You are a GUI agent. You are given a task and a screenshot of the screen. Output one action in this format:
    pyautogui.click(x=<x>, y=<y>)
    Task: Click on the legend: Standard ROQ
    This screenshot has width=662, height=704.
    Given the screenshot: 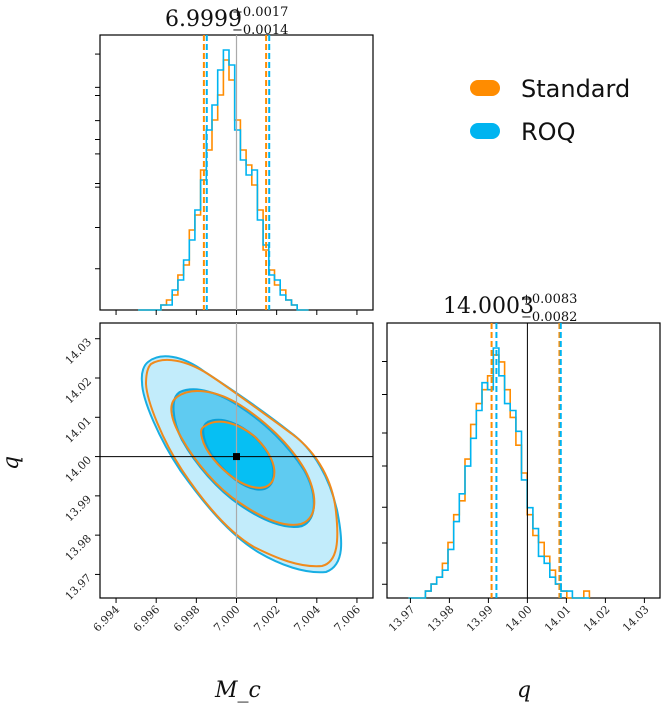 What is the action you would take?
    pyautogui.click(x=550, y=110)
    